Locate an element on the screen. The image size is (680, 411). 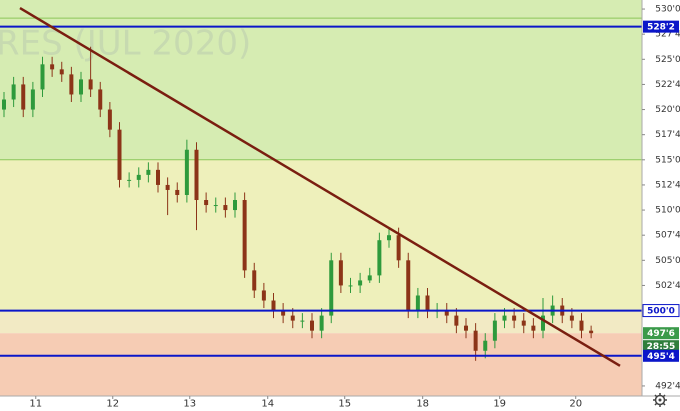
x-tick-label: 19 is located at coordinates (499, 404).